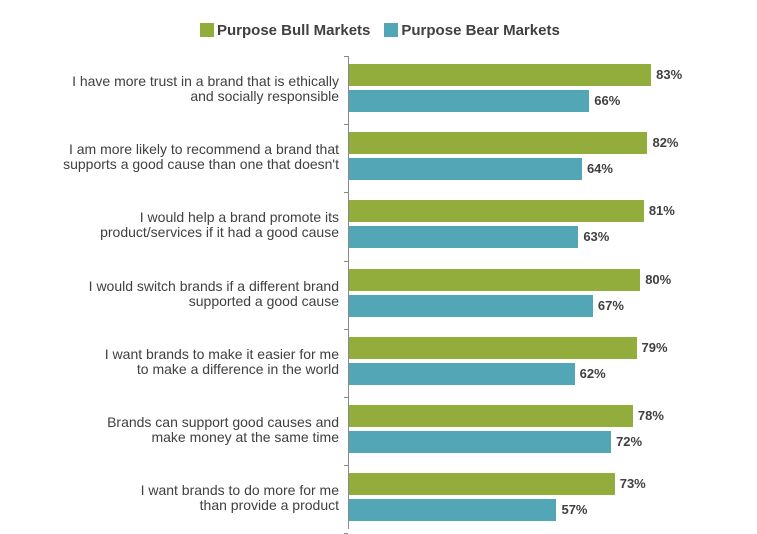 The width and height of the screenshot is (757, 534). I want to click on legend-item-bear: Purpose Bear Markets, so click(472, 30).